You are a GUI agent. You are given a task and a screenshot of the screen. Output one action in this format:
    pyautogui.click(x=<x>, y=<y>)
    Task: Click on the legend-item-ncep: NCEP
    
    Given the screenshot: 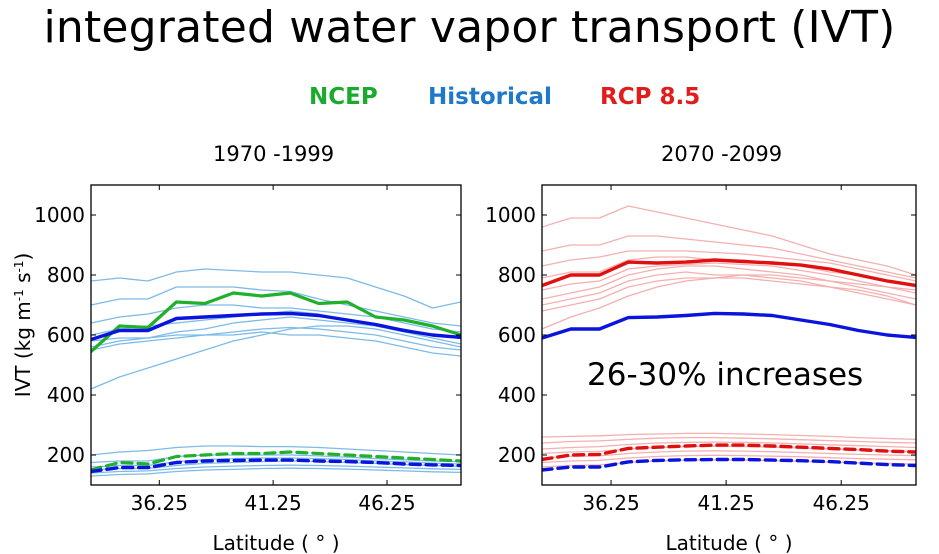 What is the action you would take?
    pyautogui.click(x=343, y=97)
    